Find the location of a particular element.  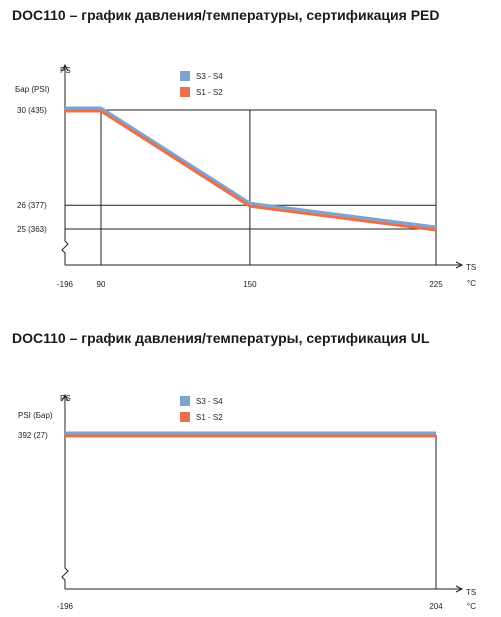

y-tick-label: 26 (377) is located at coordinates (32, 205).